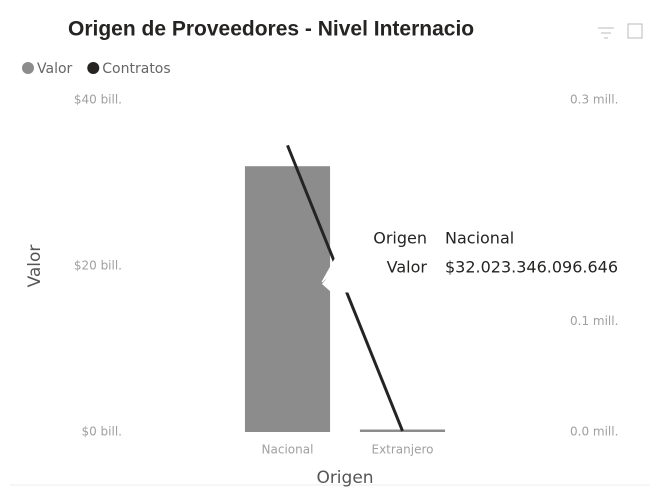  I want to click on x-axis-title: Origen, so click(344, 478).